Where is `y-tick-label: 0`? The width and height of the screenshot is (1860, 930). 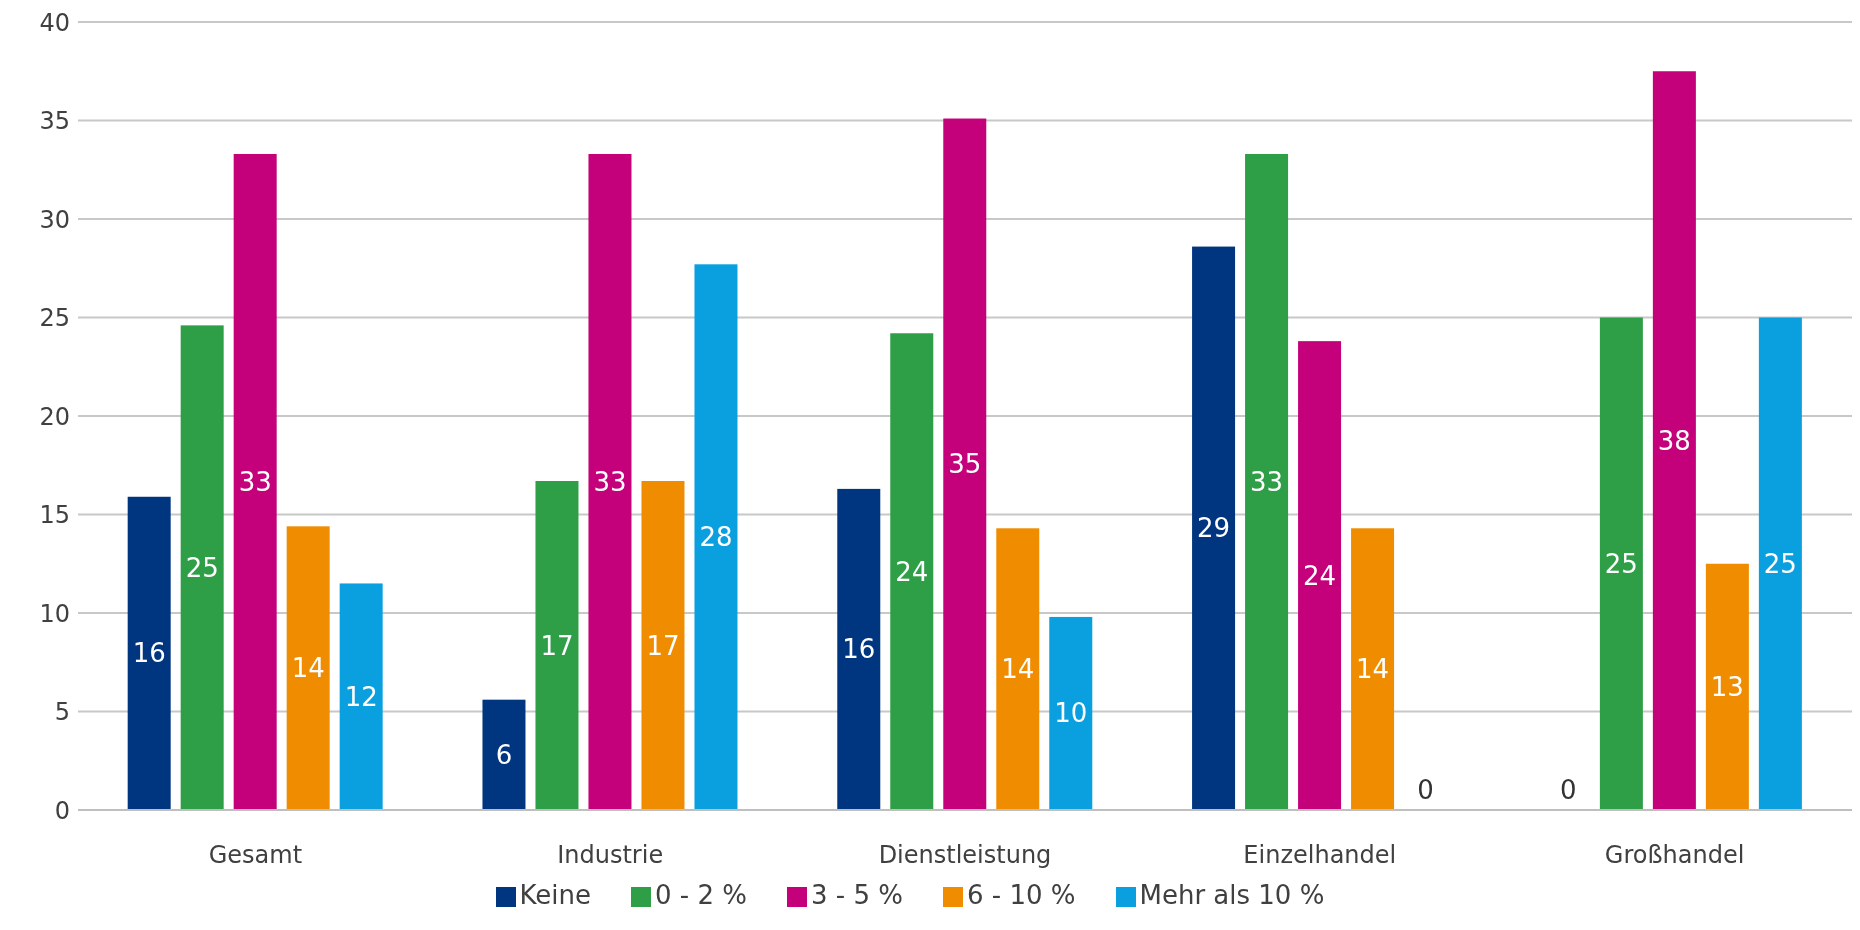
y-tick-label: 0 is located at coordinates (62, 810).